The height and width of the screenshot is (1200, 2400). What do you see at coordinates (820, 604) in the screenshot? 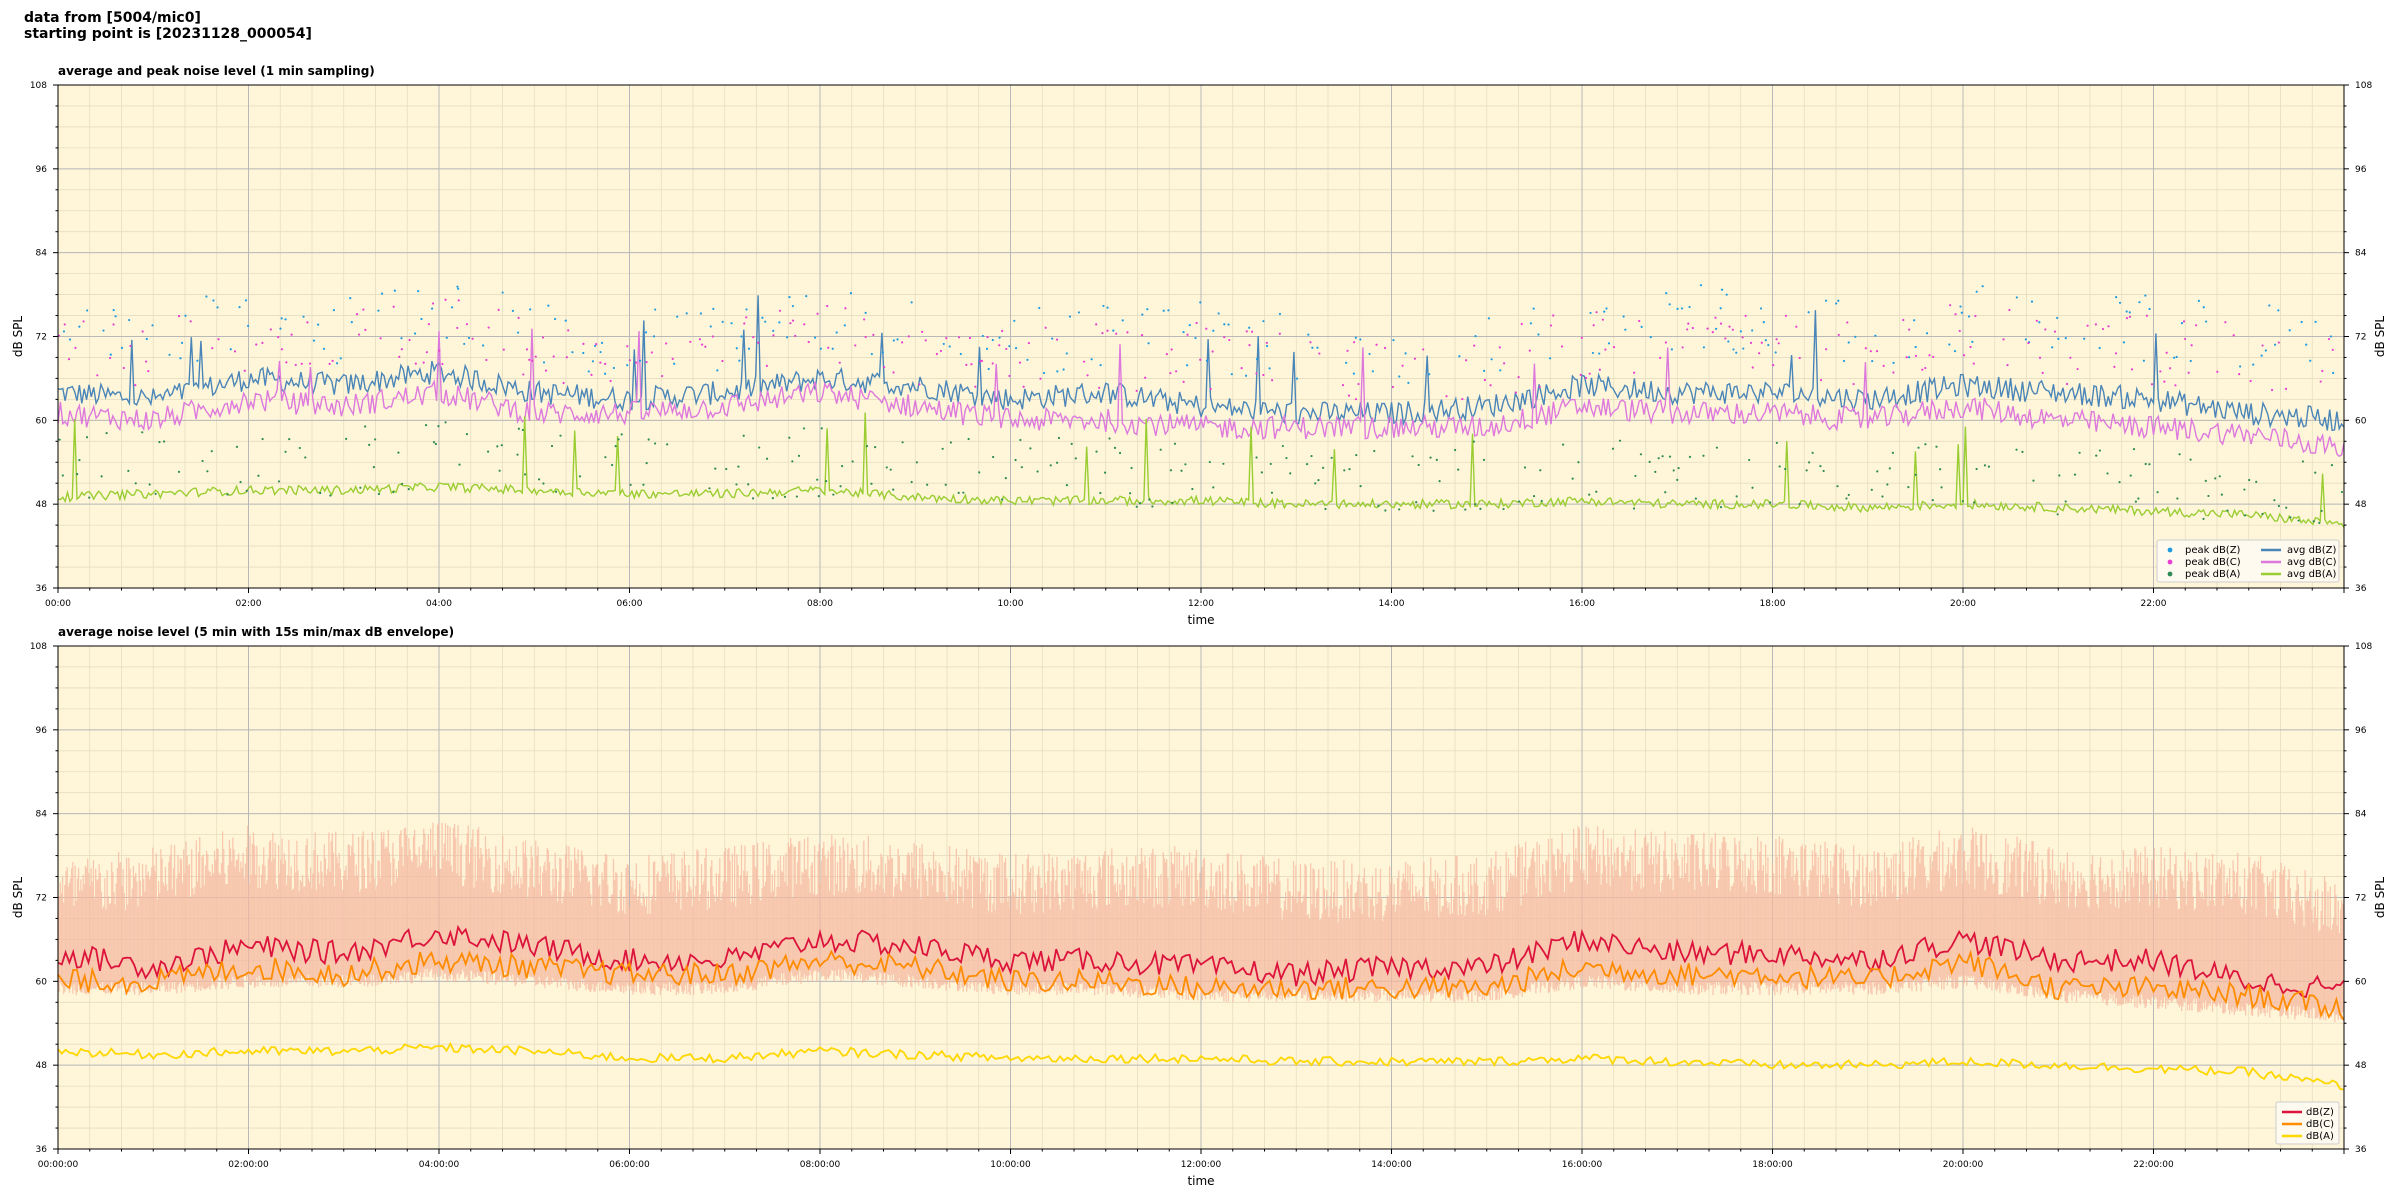
I see `x-tick-label: 08:00` at bounding box center [820, 604].